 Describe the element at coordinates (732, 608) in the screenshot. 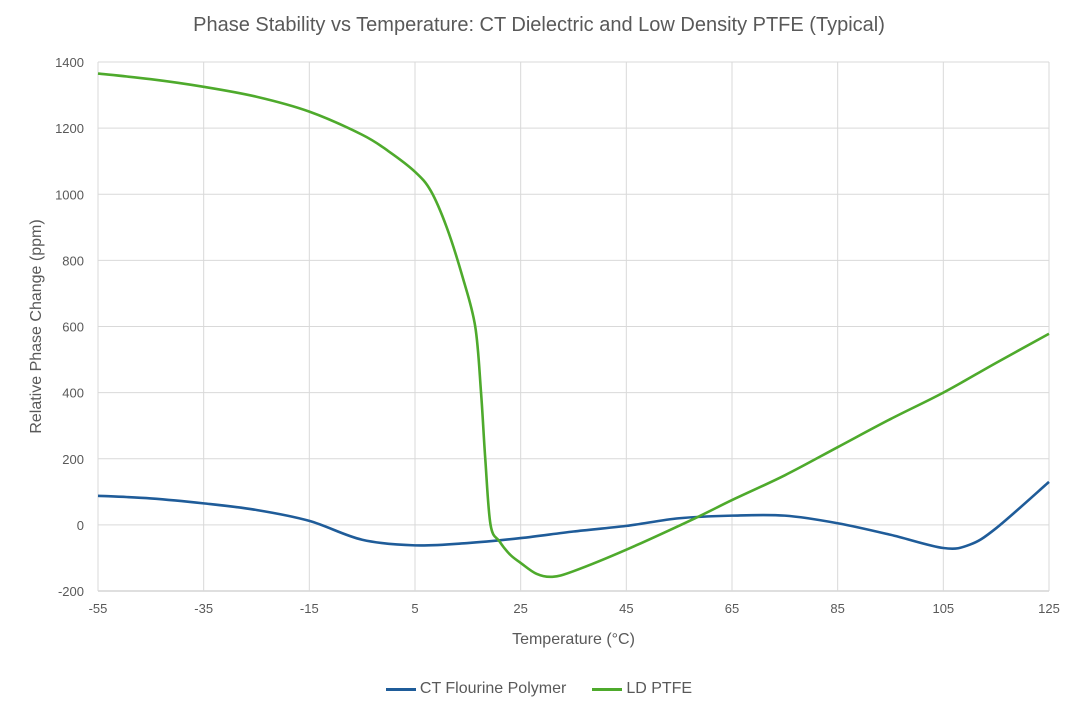

I see `x-tick-label: 65` at that location.